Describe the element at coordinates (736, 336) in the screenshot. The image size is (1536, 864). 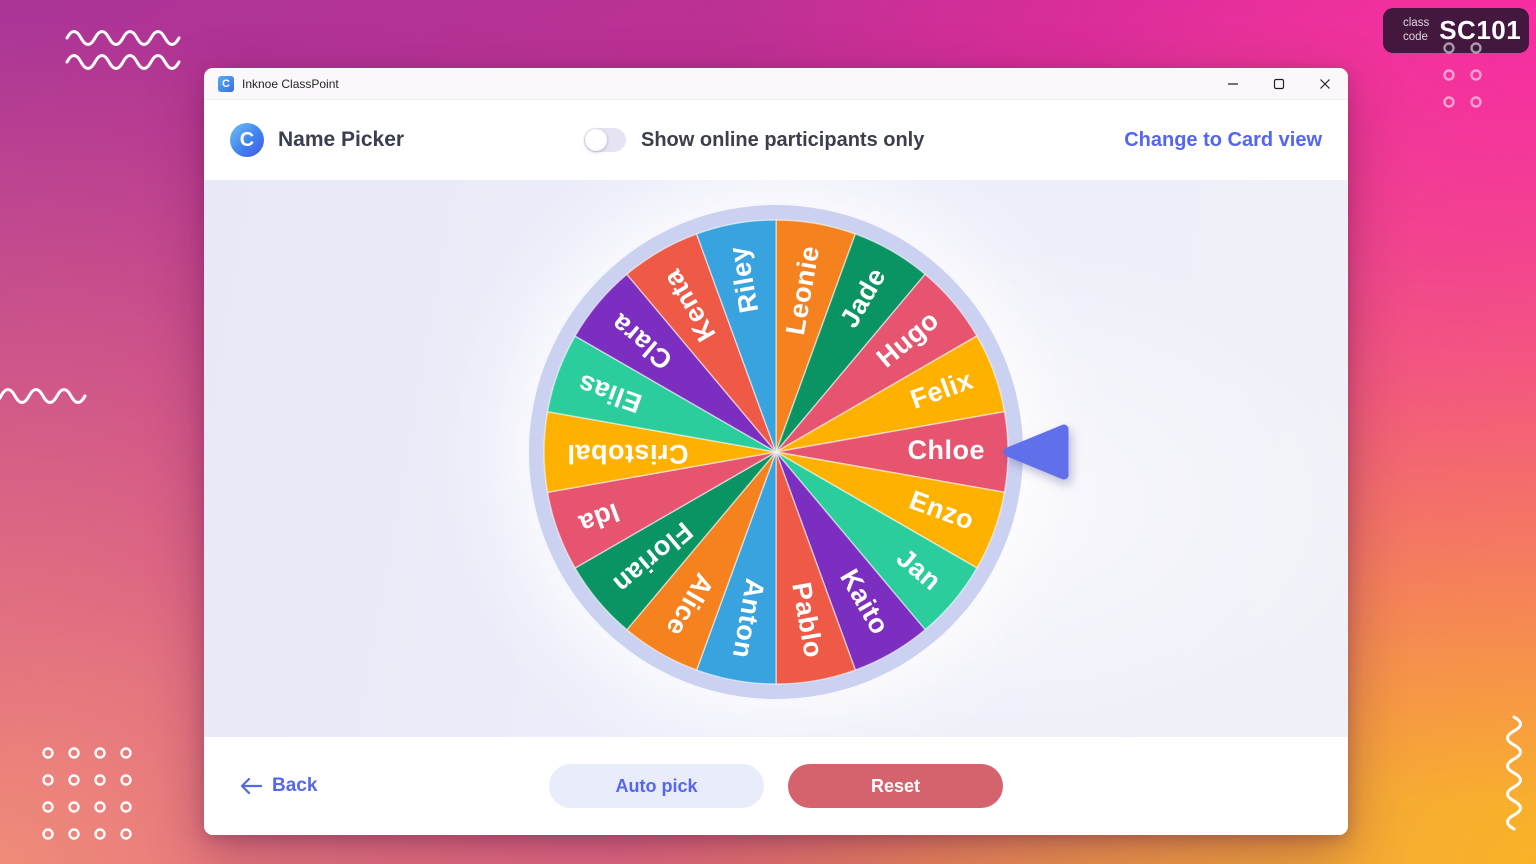
I see `wheel-segment` at that location.